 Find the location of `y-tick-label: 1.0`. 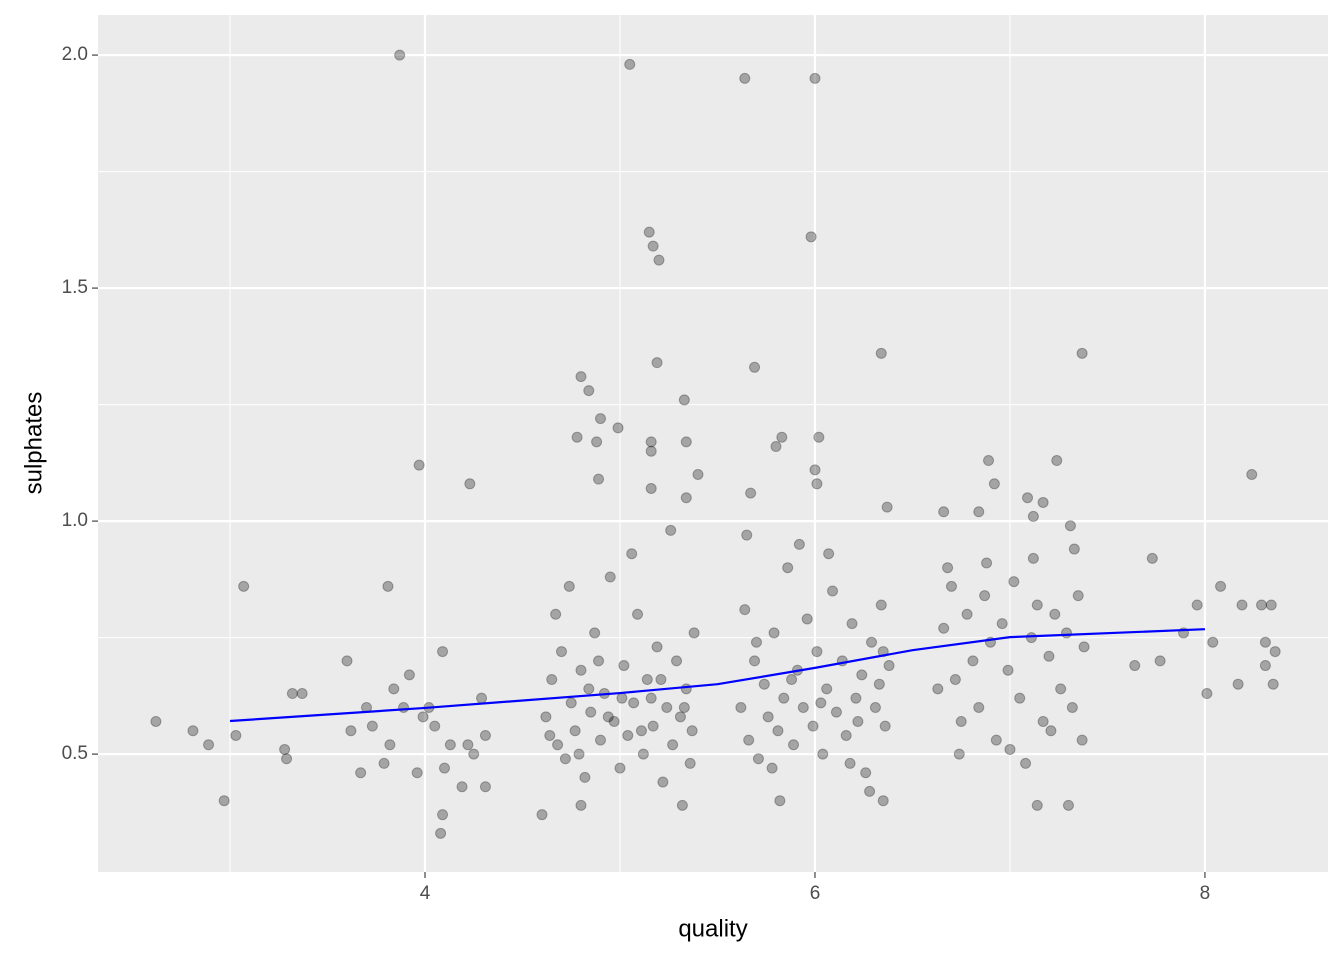

y-tick-label: 1.0 is located at coordinates (75, 520).